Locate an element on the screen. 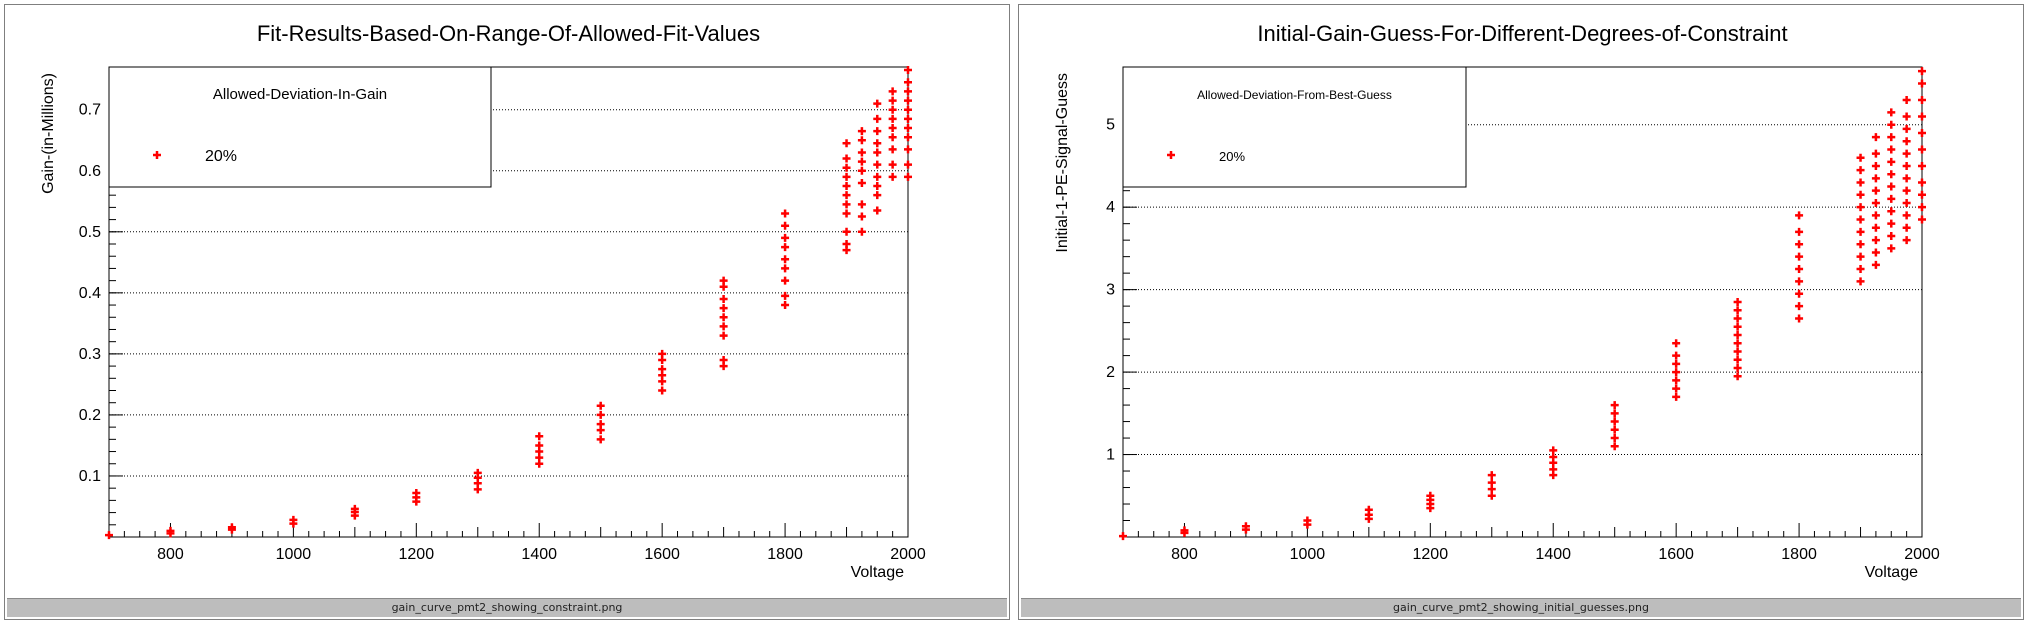 This screenshot has width=2028, height=624. y-tick-label: 3 is located at coordinates (1110, 290).